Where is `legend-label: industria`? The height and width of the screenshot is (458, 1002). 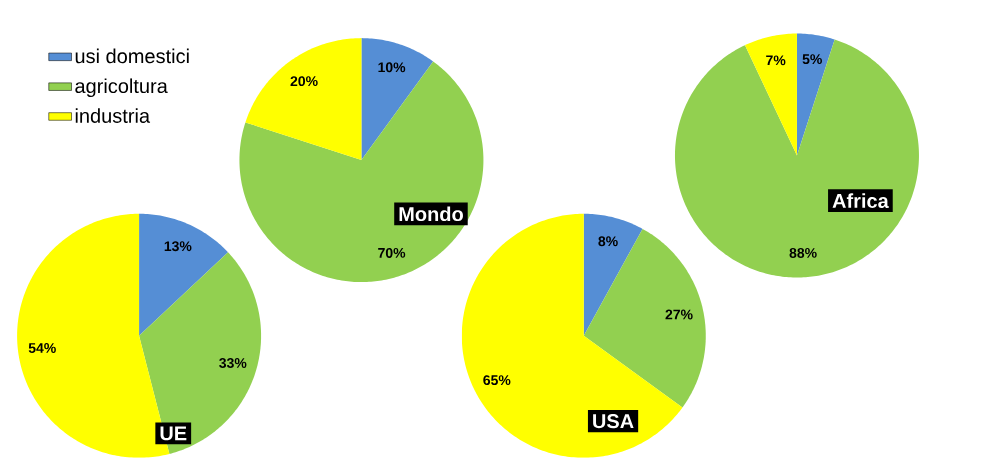 legend-label: industria is located at coordinates (113, 116).